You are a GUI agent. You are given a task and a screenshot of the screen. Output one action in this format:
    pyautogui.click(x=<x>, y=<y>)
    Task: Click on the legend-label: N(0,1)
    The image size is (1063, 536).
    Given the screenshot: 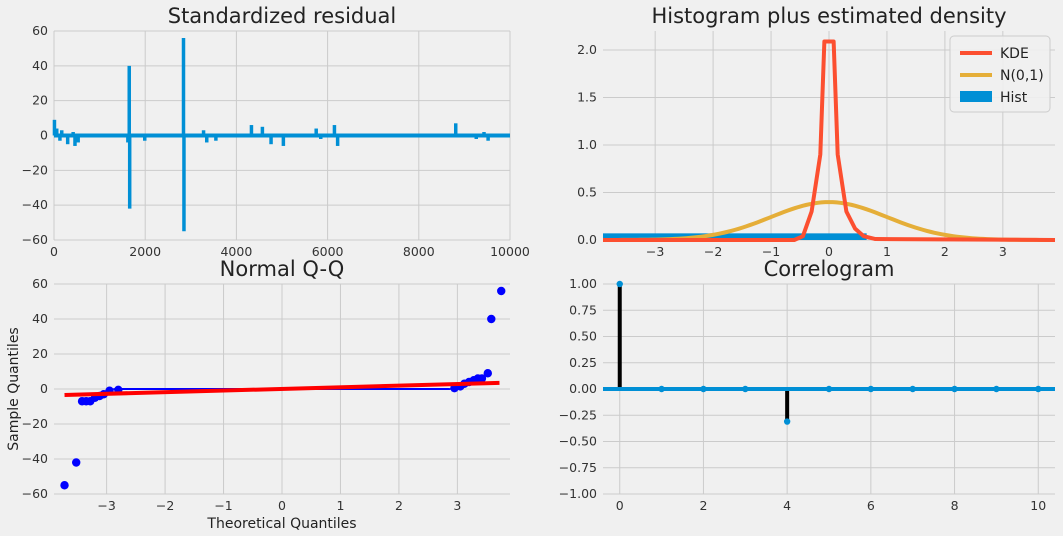 What is the action you would take?
    pyautogui.click(x=1022, y=76)
    